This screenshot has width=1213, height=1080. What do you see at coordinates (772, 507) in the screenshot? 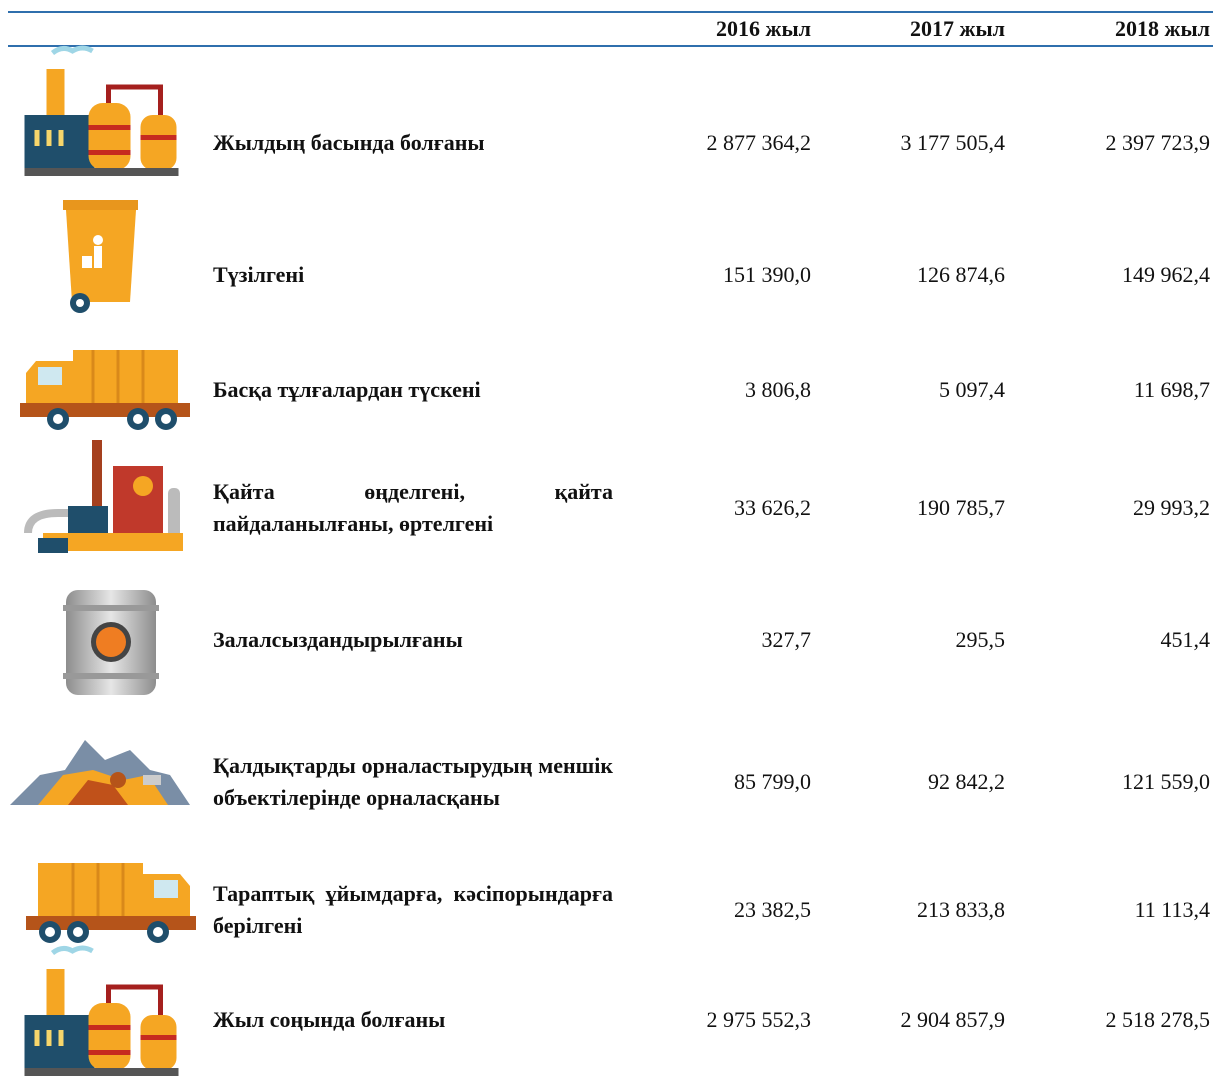
I see `cell-value: 33 626,2` at bounding box center [772, 507].